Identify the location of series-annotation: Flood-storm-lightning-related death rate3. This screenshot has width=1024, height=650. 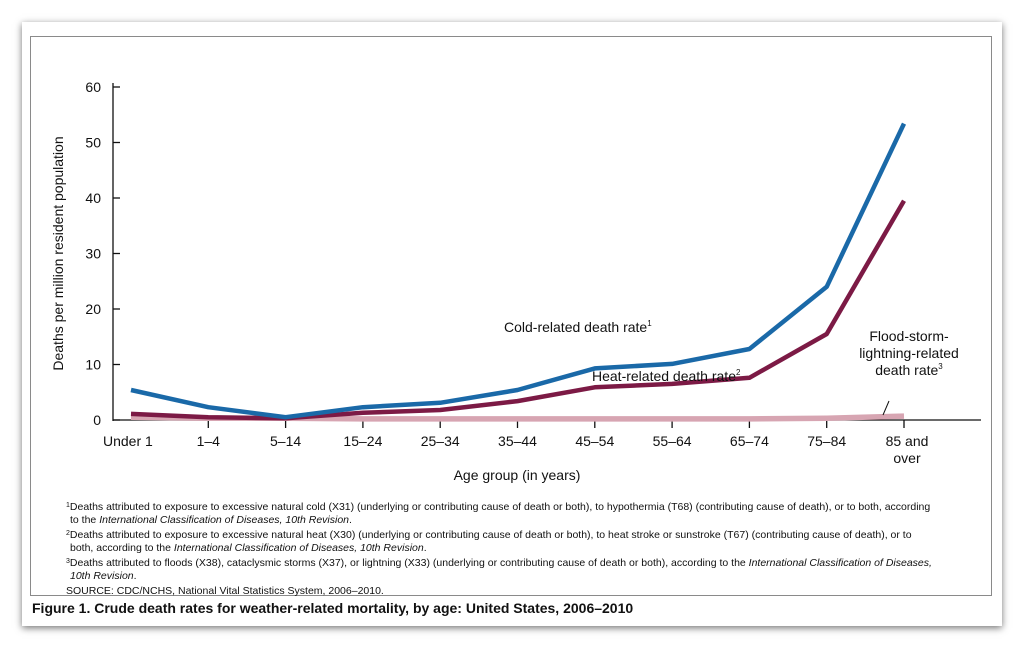
(909, 353).